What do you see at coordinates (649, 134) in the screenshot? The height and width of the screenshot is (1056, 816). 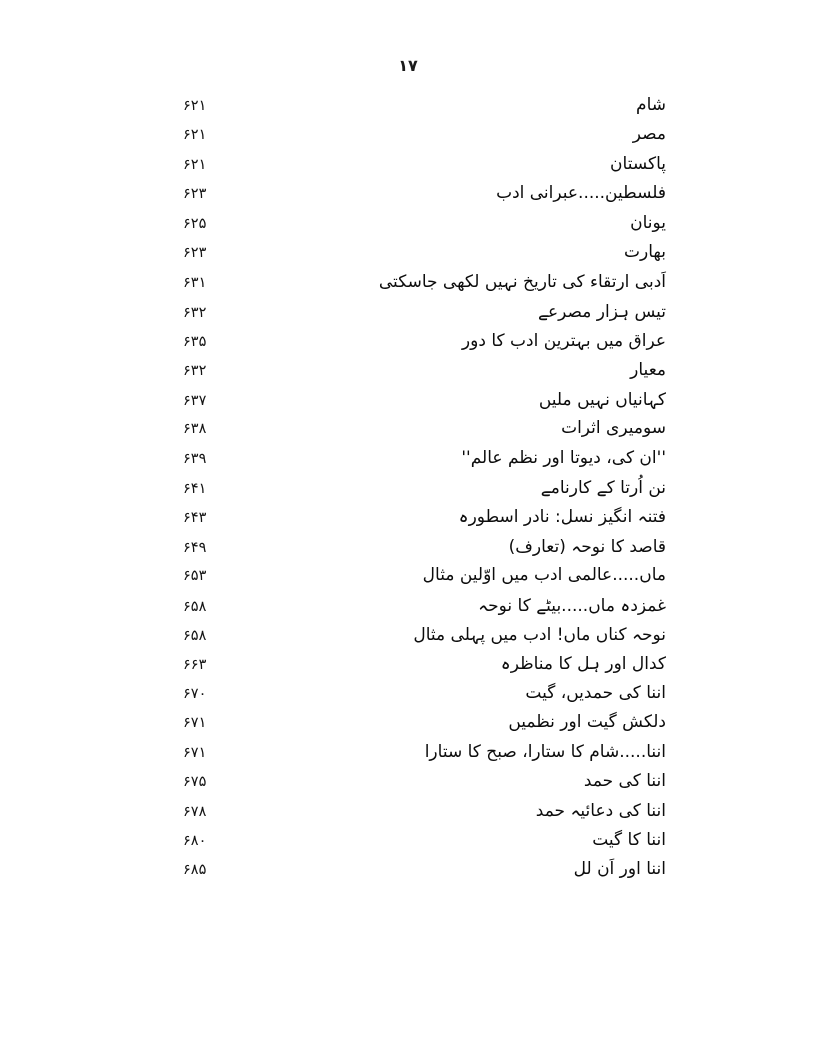 I see `toc-entry-title: مصر` at bounding box center [649, 134].